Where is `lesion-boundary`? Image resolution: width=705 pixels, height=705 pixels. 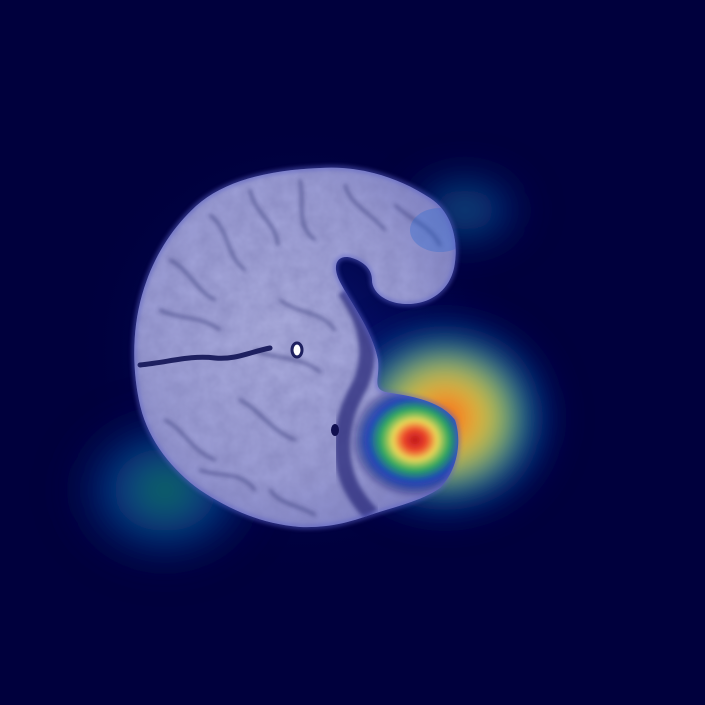 lesion-boundary is located at coordinates (356, 403).